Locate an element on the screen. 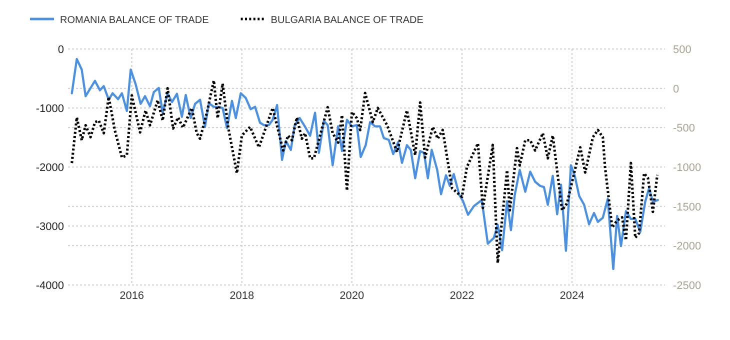 The image size is (730, 340). x-tick-label: 2020 is located at coordinates (352, 296).